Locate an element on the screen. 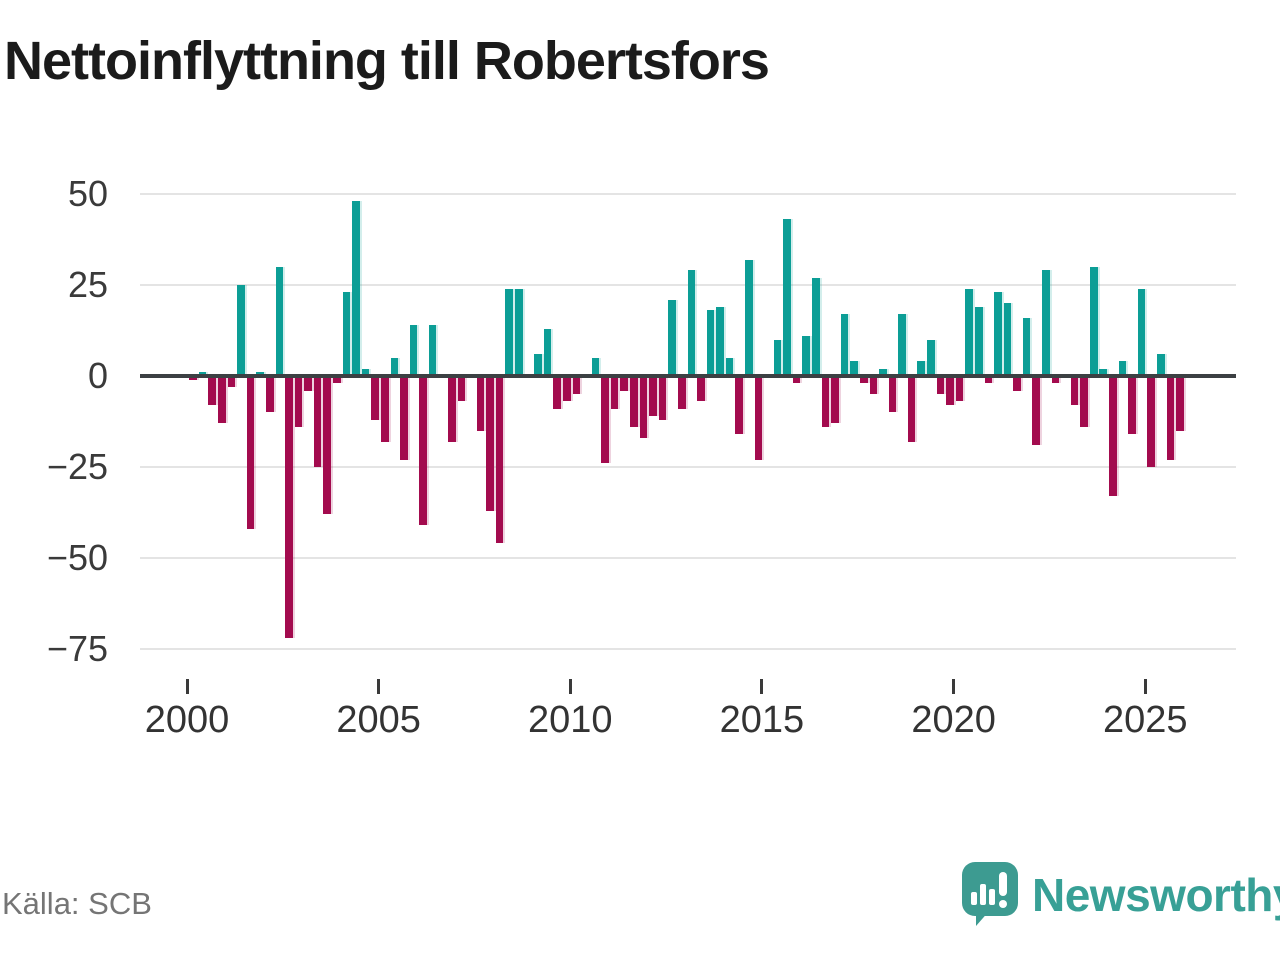  y-tick-label: −50 is located at coordinates (77, 557).